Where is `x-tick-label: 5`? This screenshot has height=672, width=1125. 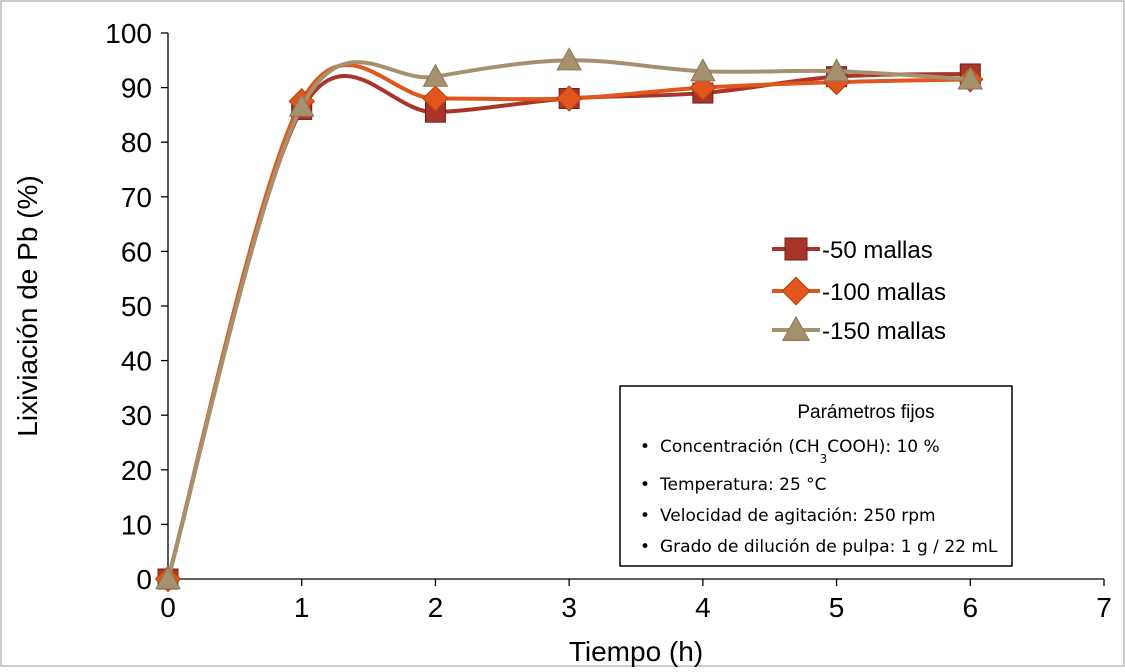 x-tick-label: 5 is located at coordinates (837, 607).